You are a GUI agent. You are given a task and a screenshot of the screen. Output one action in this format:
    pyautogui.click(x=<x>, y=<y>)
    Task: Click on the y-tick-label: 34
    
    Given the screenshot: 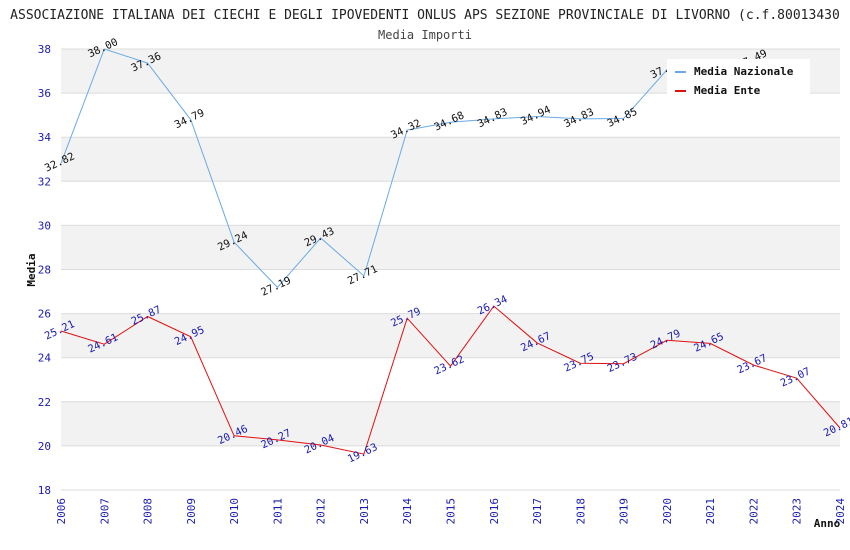 What is the action you would take?
    pyautogui.click(x=45, y=137)
    